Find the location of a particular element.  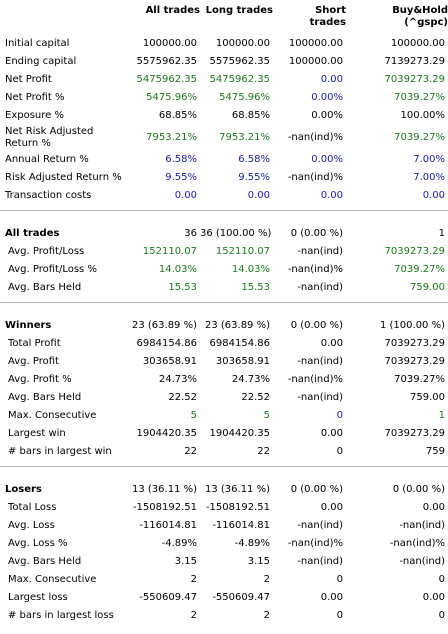

row-label: Avg. Profit is located at coordinates (33, 361).